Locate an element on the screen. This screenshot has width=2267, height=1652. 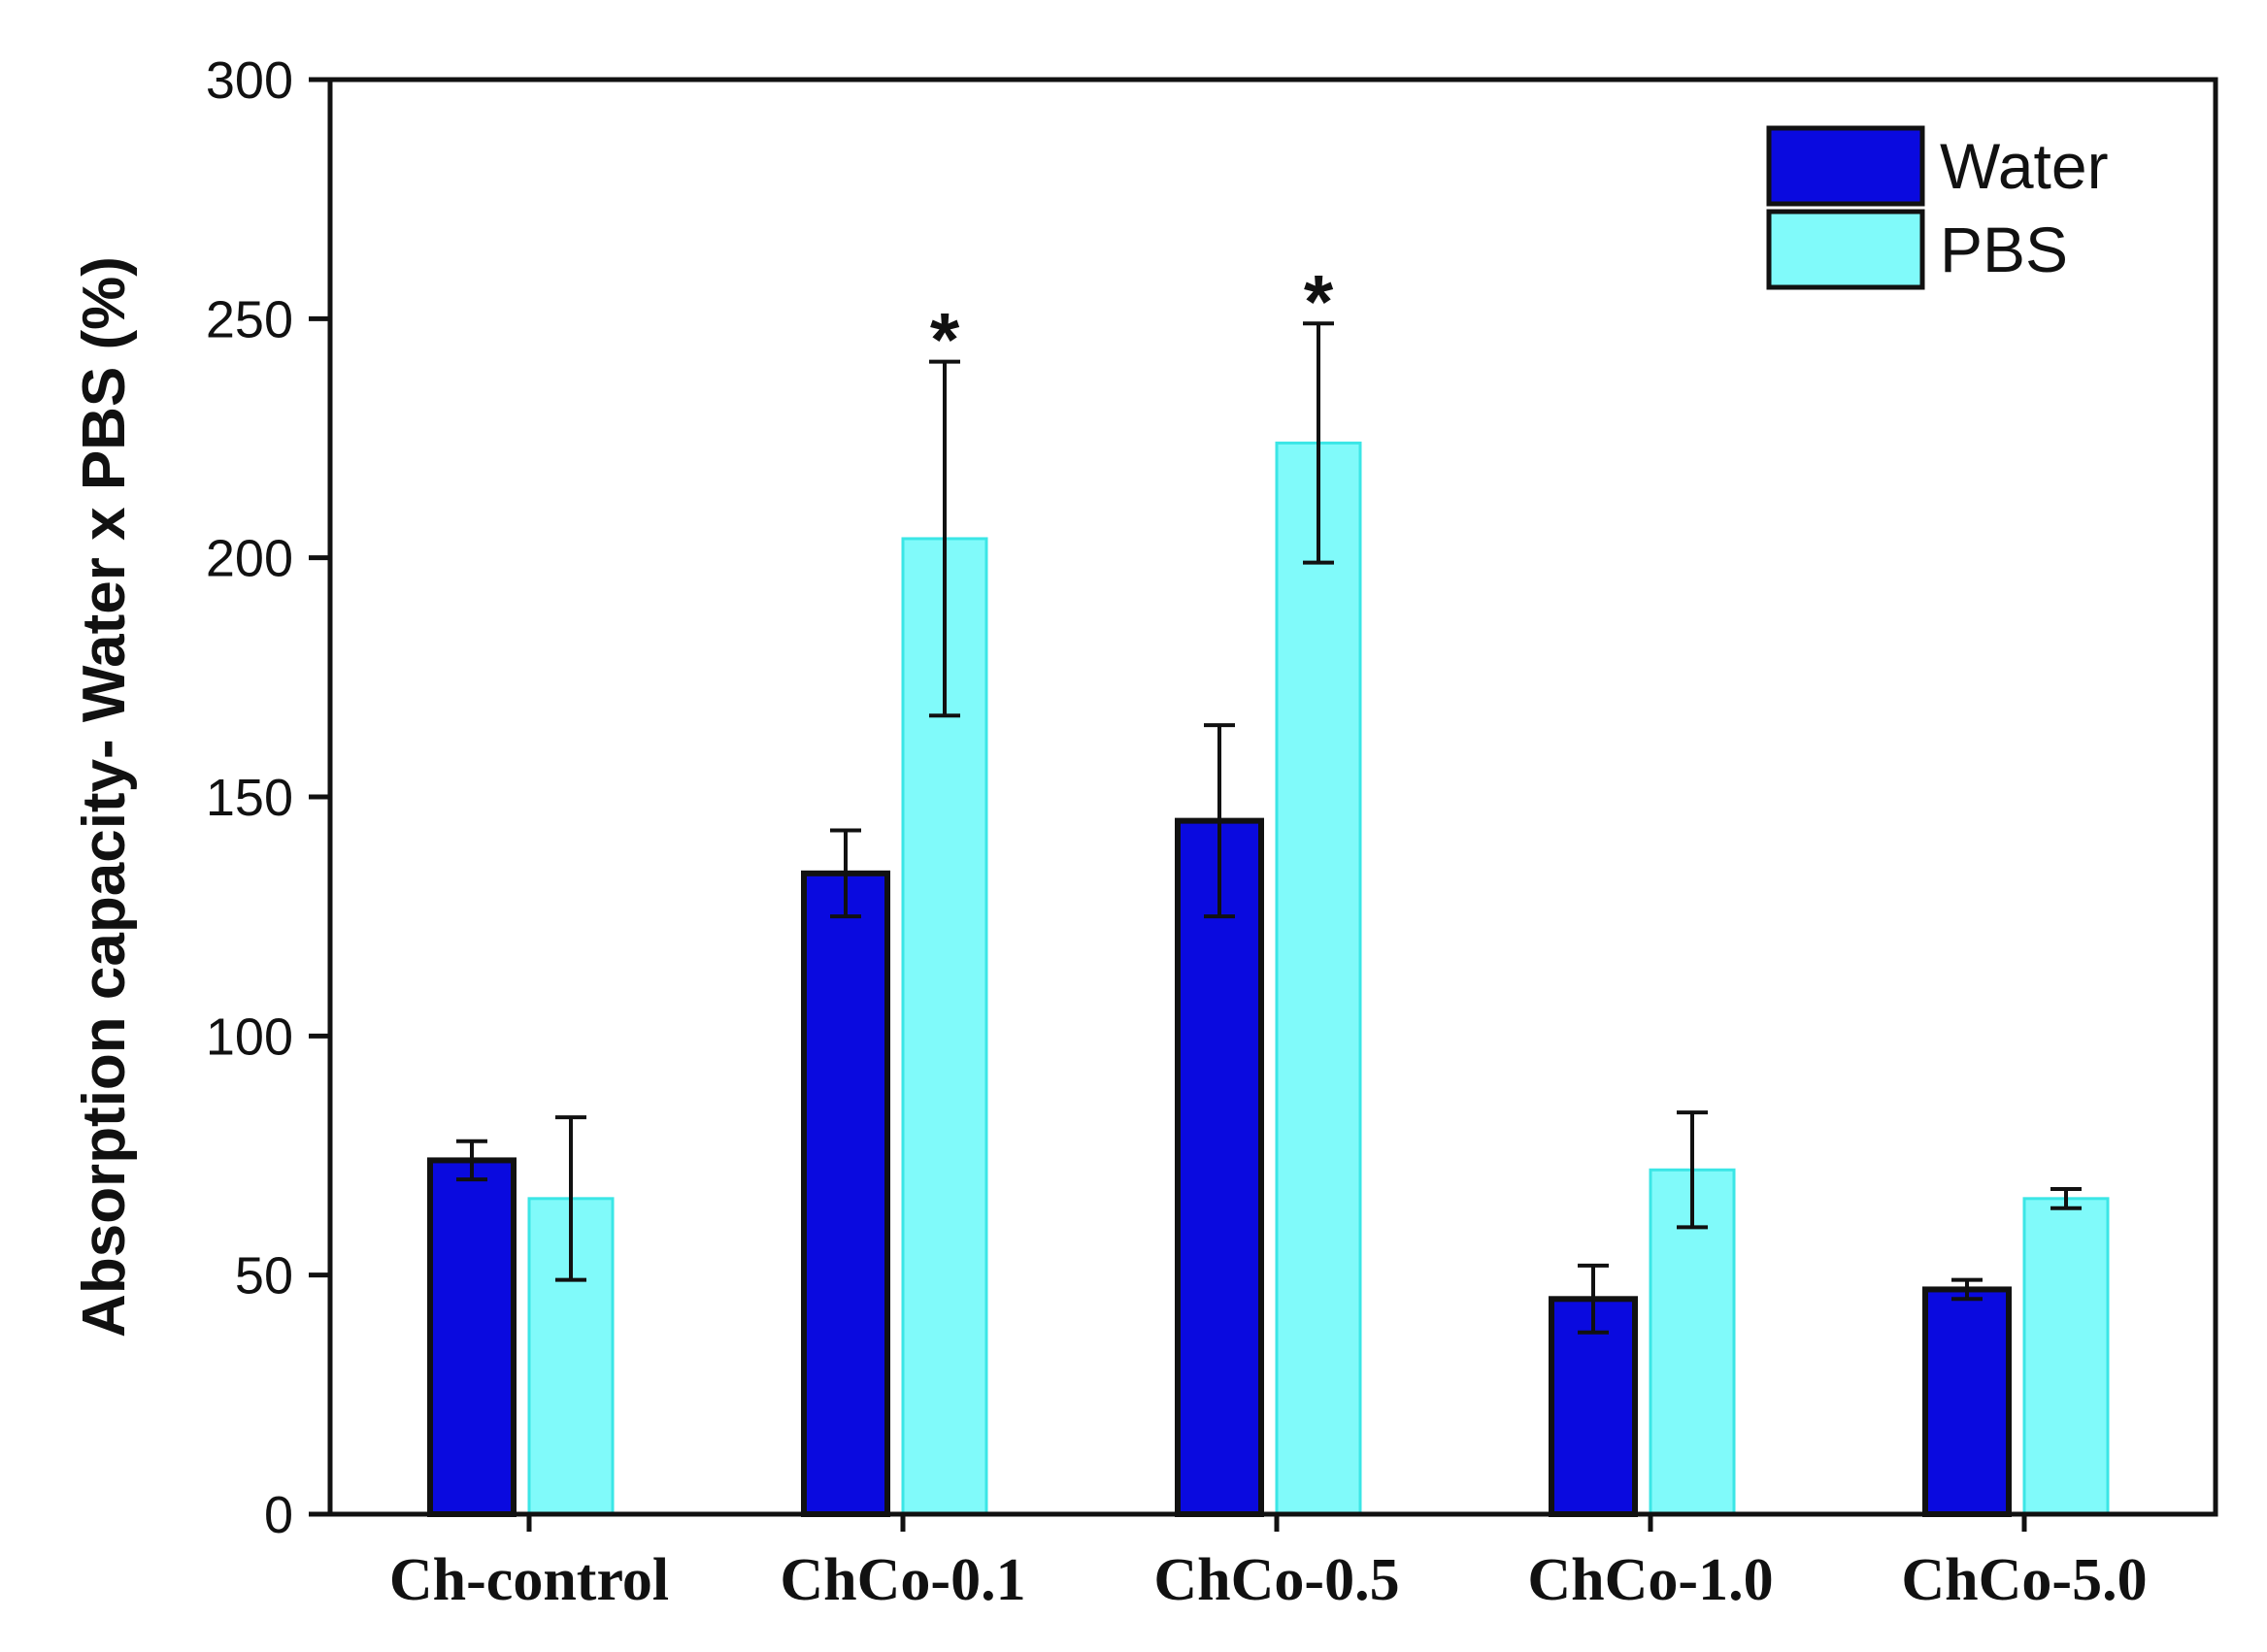
bar-pbs-chco-0.5 is located at coordinates (1318, 978).